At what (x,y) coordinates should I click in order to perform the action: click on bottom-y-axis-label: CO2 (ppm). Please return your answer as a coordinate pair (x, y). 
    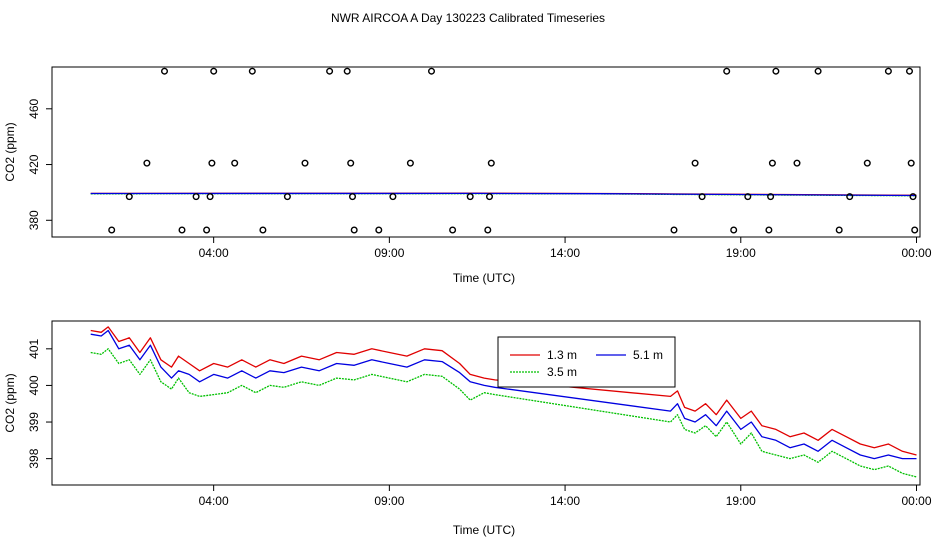
    Looking at the image, I should click on (10, 402).